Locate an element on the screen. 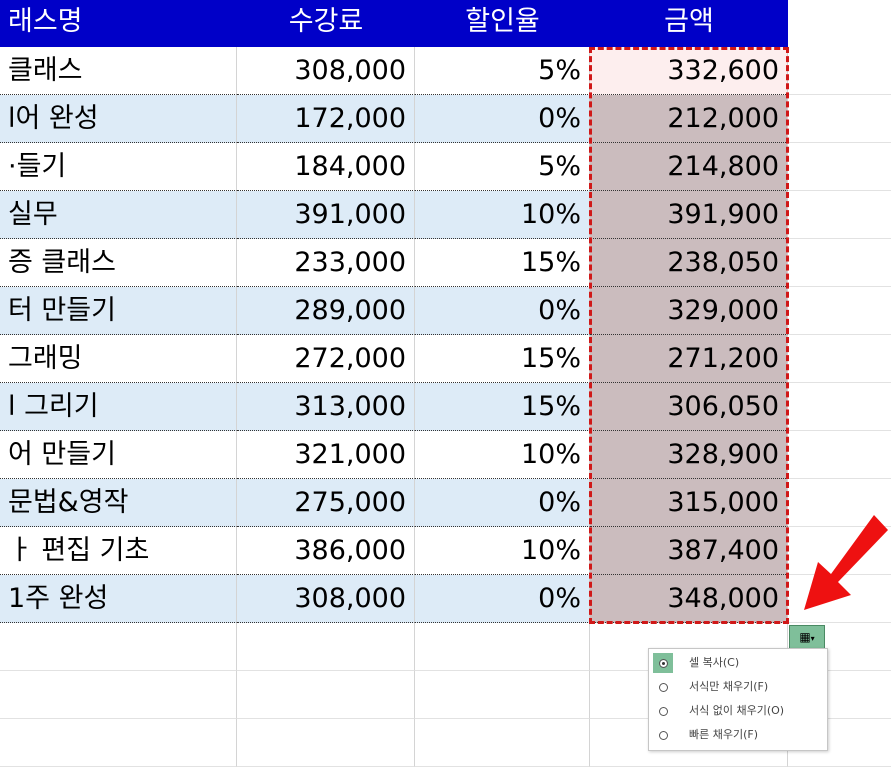  amount-cell: 212,000 is located at coordinates (689, 119).